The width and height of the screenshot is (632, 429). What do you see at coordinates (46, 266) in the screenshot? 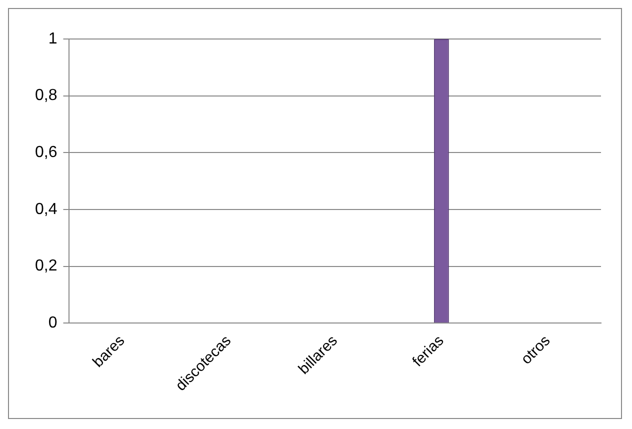
I see `y-tick-label: 0,2` at bounding box center [46, 266].